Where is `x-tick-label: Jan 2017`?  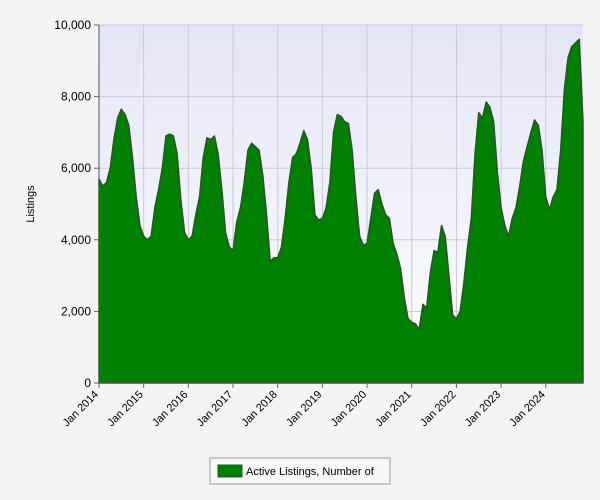
x-tick-label: Jan 2017 is located at coordinates (215, 409).